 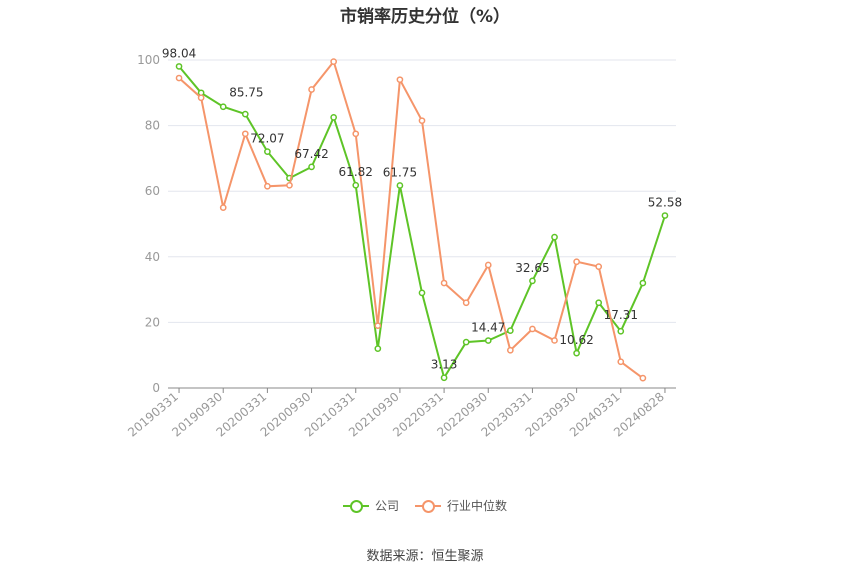 What do you see at coordinates (152, 322) in the screenshot?
I see `y-tick-label: 20` at bounding box center [152, 322].